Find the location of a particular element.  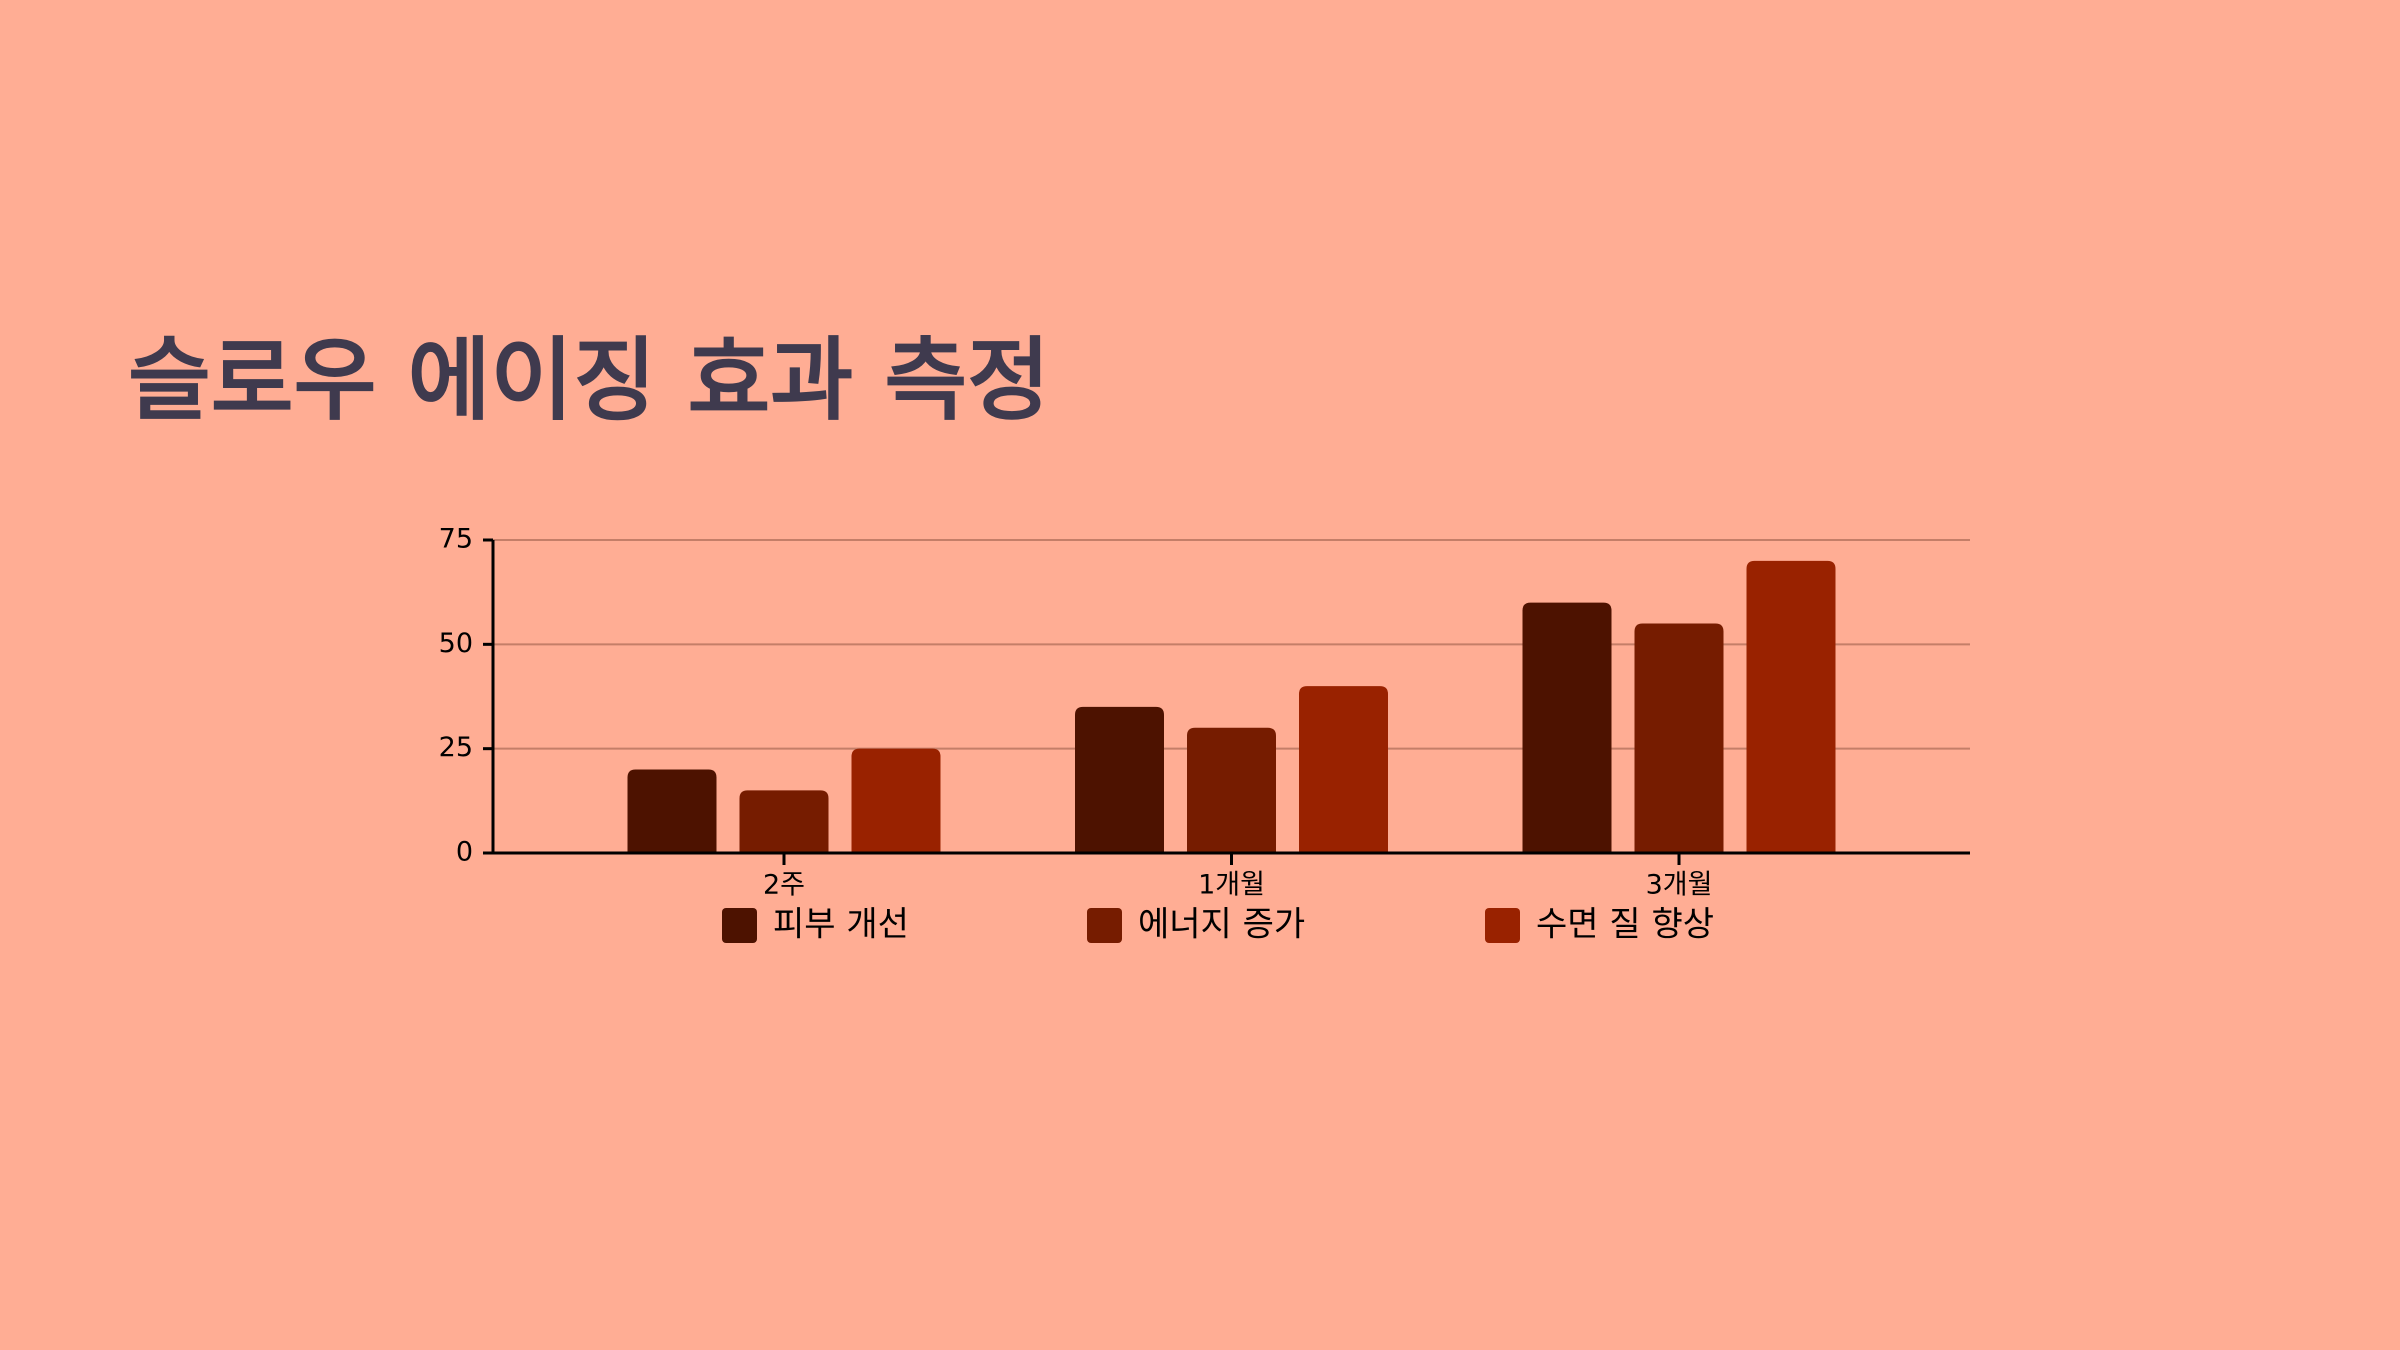

y-tick-label: 25 is located at coordinates (456, 747).